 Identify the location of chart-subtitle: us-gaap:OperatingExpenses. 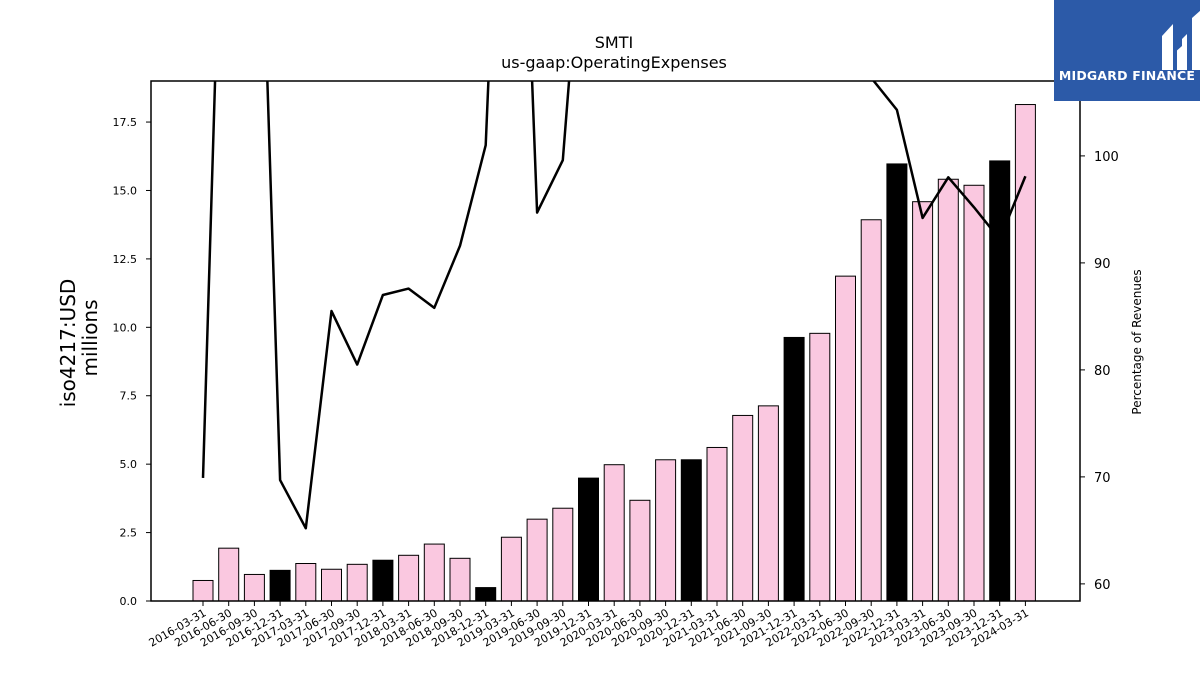
(614, 62).